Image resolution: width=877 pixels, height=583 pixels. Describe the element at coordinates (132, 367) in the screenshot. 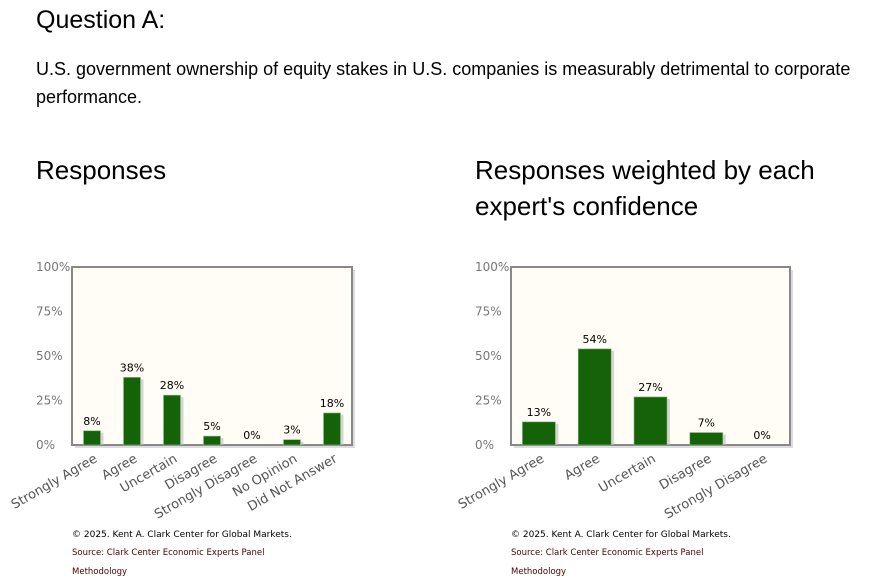

I see `data-label: 38%` at that location.